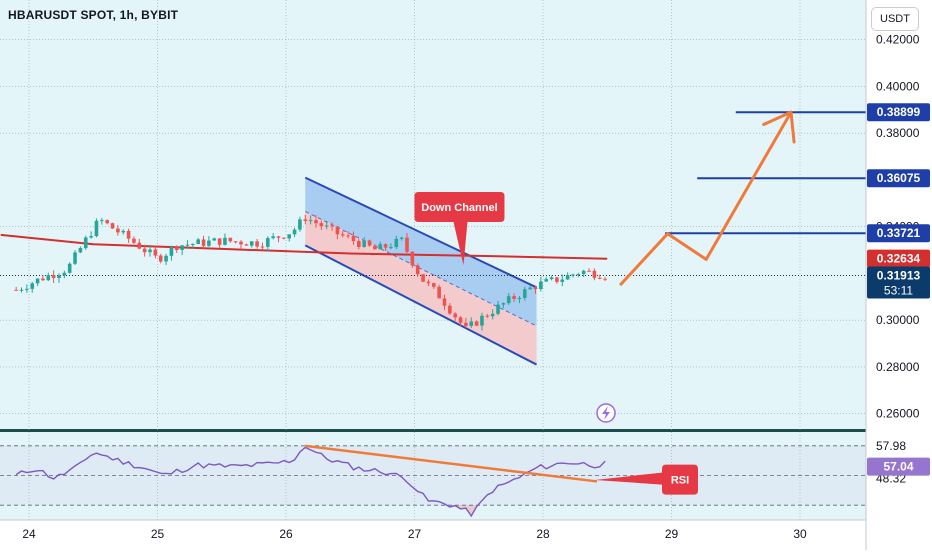 The image size is (932, 555). Describe the element at coordinates (433, 535) in the screenshot. I see `time-scale-background` at that location.